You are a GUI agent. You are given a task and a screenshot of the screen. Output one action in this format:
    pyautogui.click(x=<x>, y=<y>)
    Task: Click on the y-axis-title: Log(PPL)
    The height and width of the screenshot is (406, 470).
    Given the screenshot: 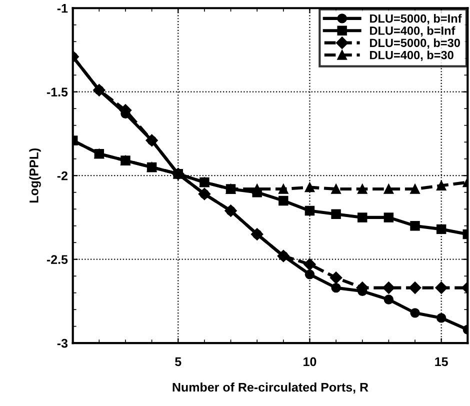 What is the action you would take?
    pyautogui.click(x=35, y=175)
    